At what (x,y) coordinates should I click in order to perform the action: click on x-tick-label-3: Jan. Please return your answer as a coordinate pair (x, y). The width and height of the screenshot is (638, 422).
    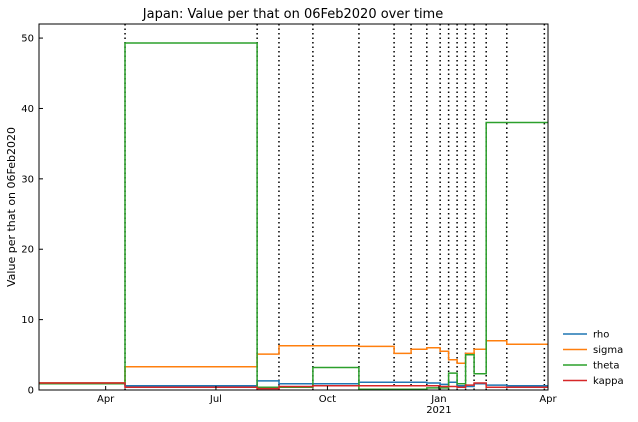
    Looking at the image, I should click on (438, 399).